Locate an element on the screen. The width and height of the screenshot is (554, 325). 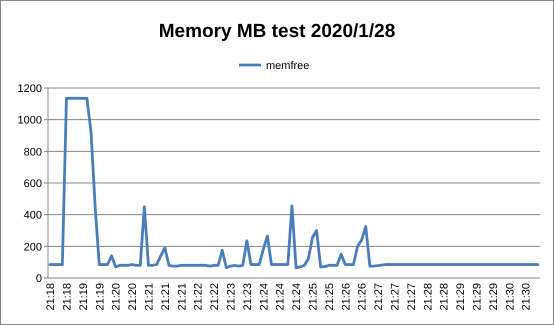
y-tick-label: 400 is located at coordinates (33, 216).